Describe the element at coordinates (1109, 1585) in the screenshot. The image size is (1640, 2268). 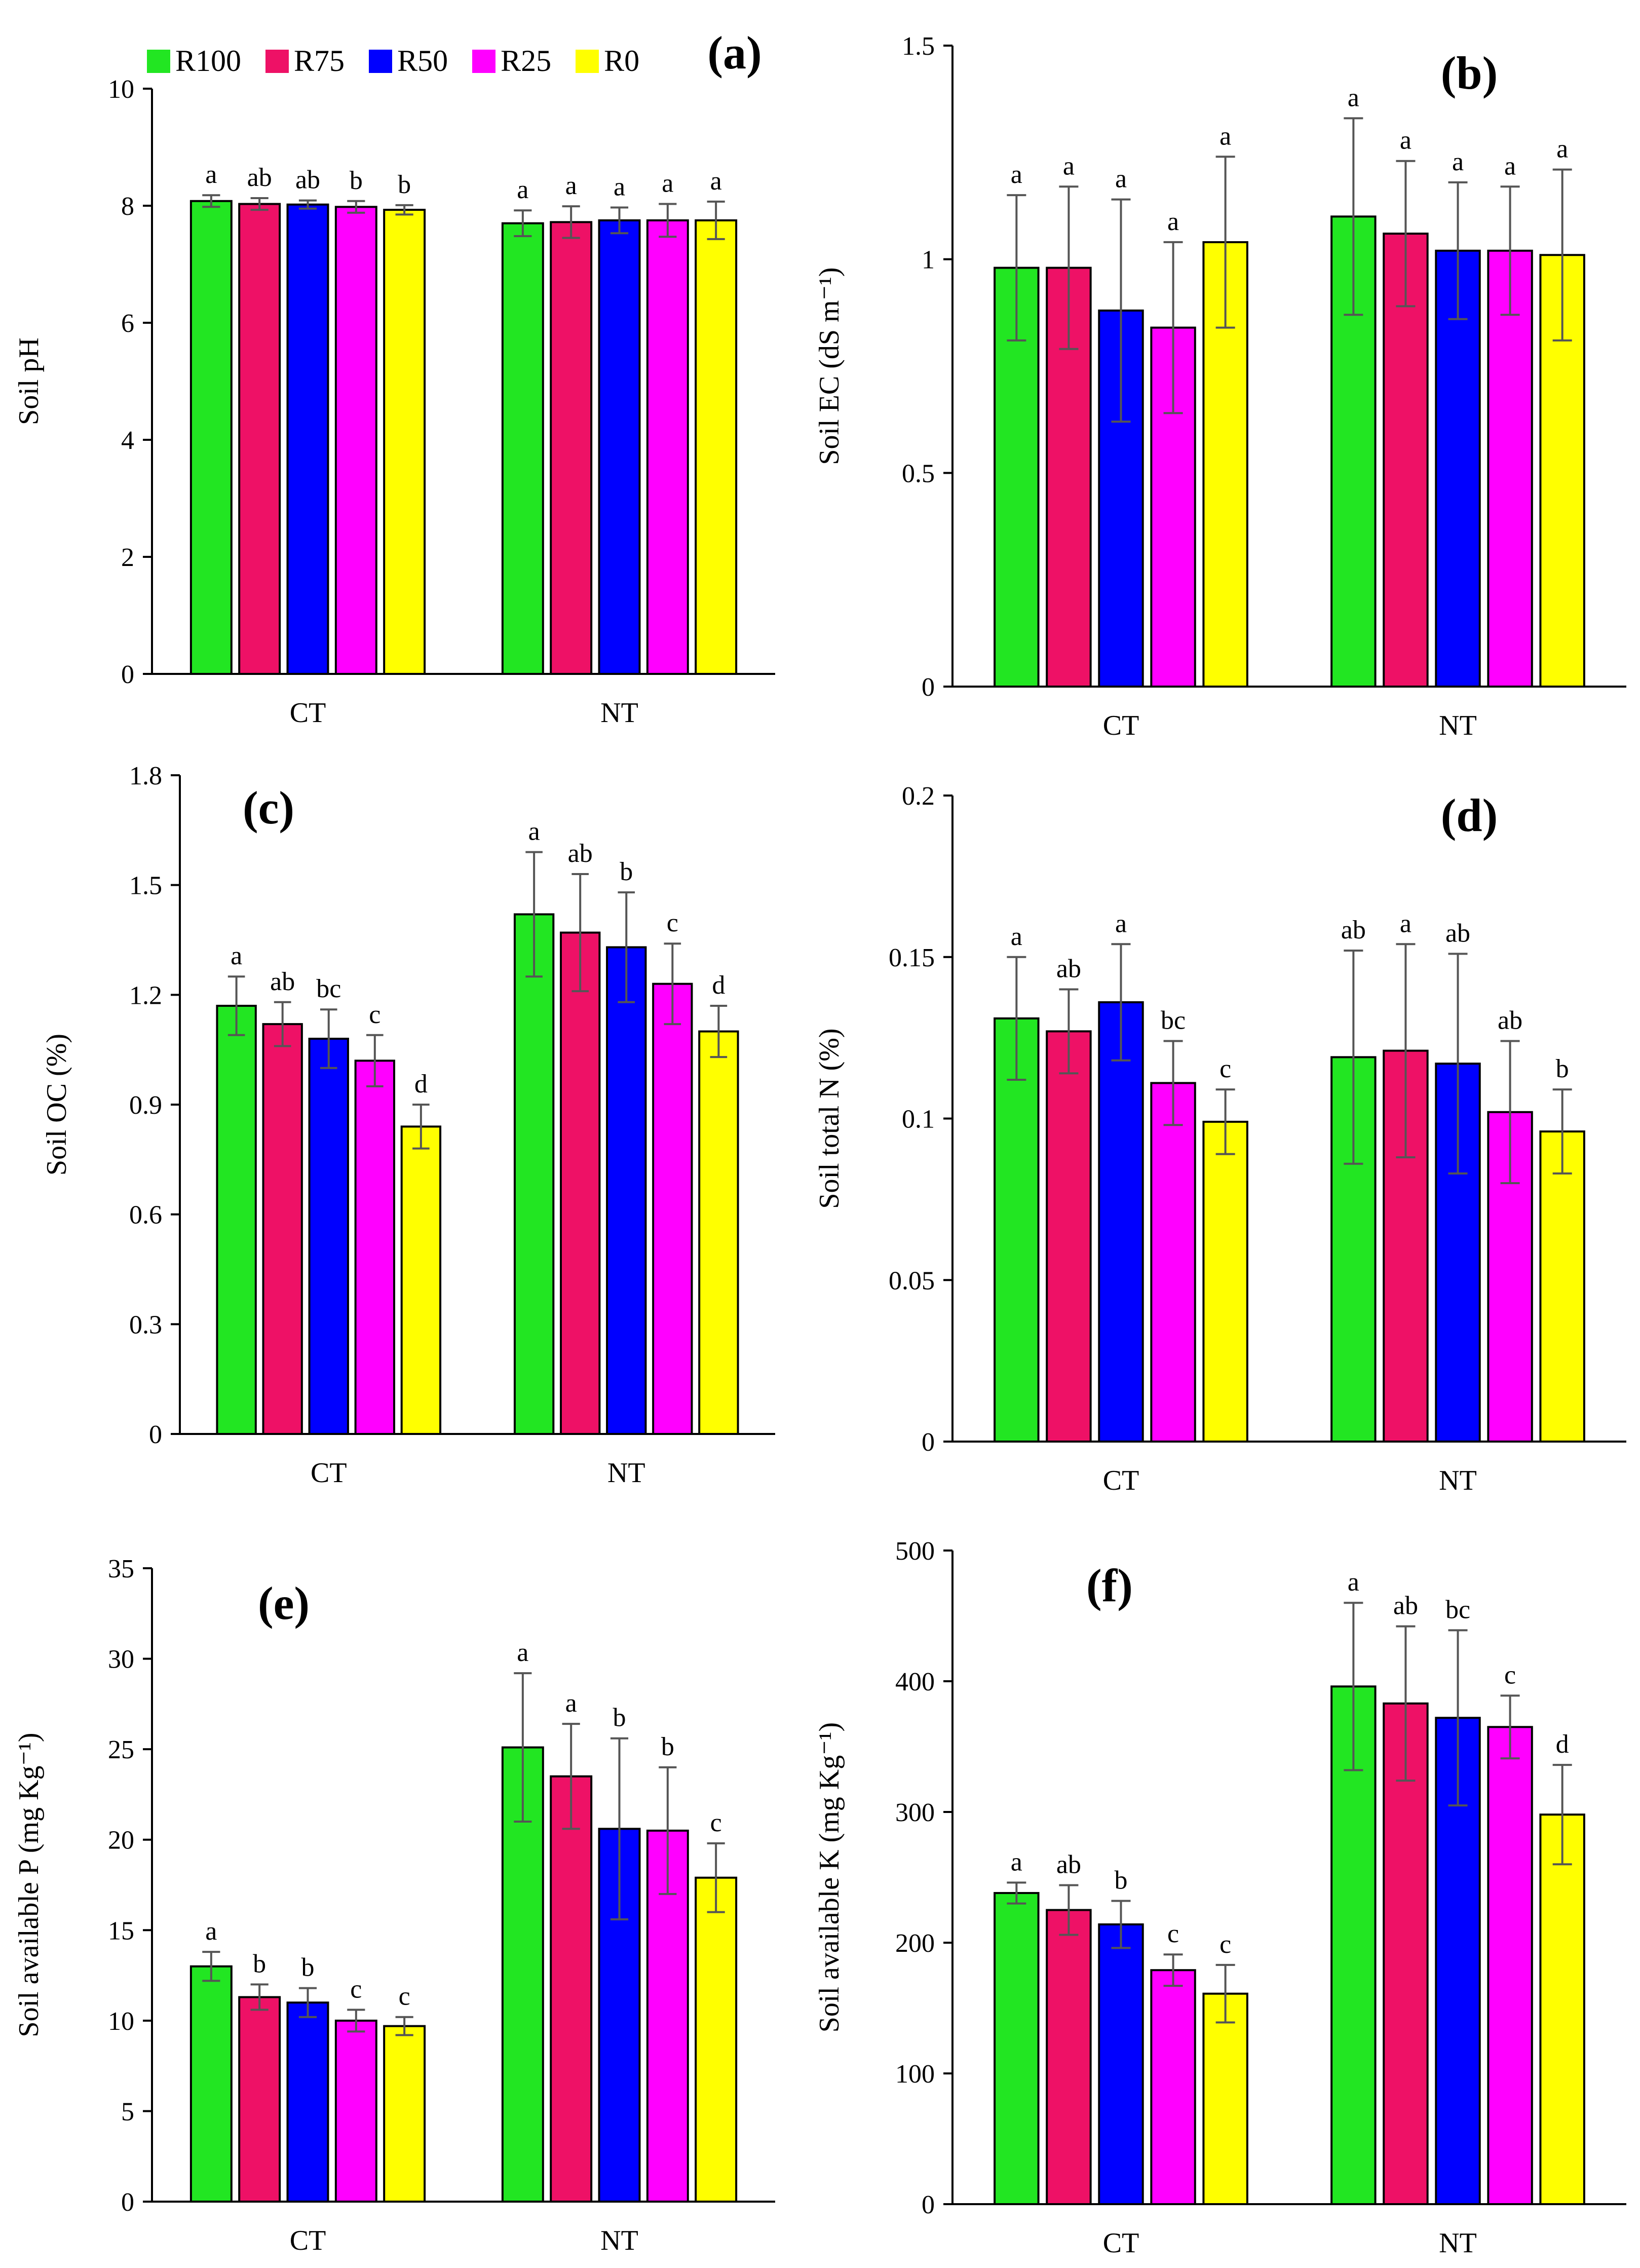
I see `panel-title-f: (f)` at that location.